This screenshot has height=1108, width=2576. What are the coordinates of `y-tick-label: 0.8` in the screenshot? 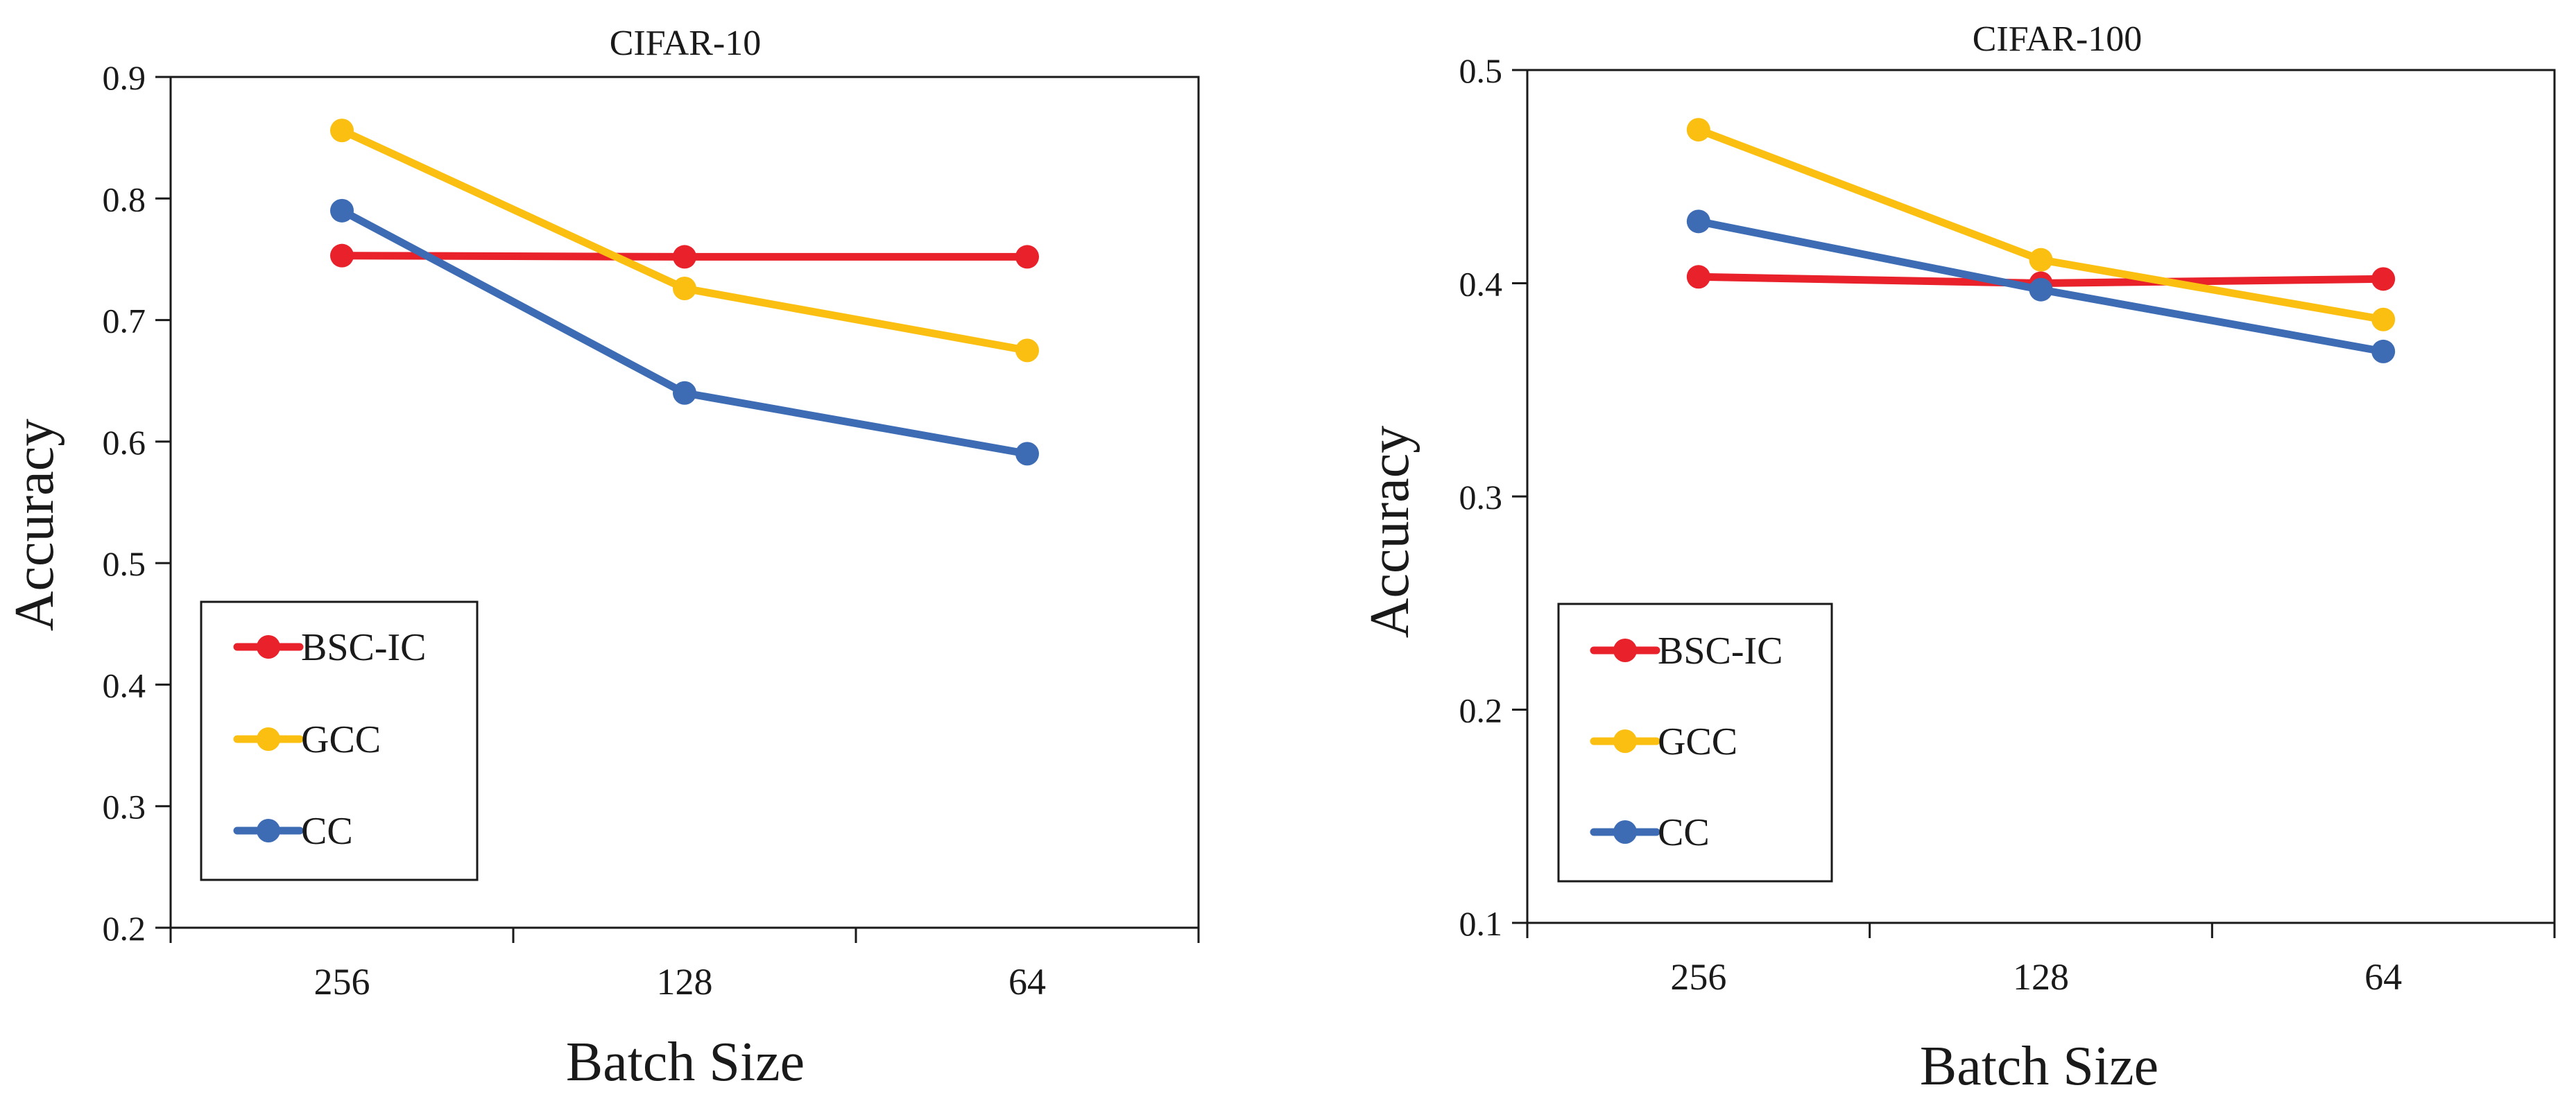 It's located at (124, 199).